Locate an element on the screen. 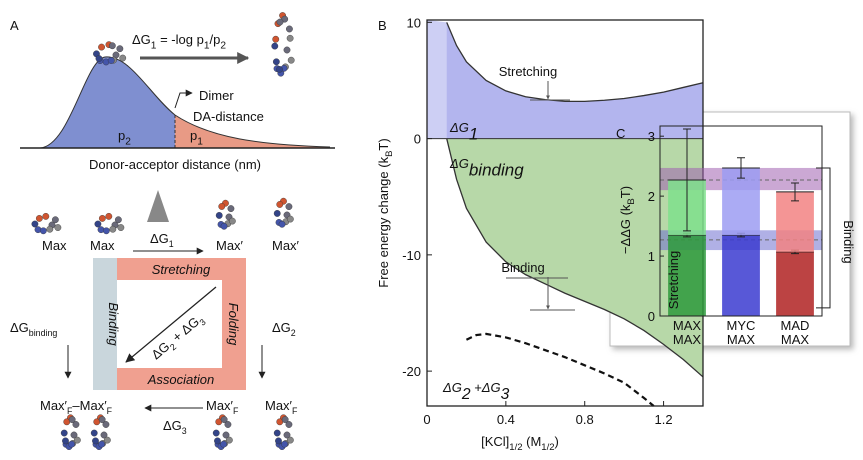 This screenshot has height=460, width=863. dimer-label: Dimer is located at coordinates (216, 95).